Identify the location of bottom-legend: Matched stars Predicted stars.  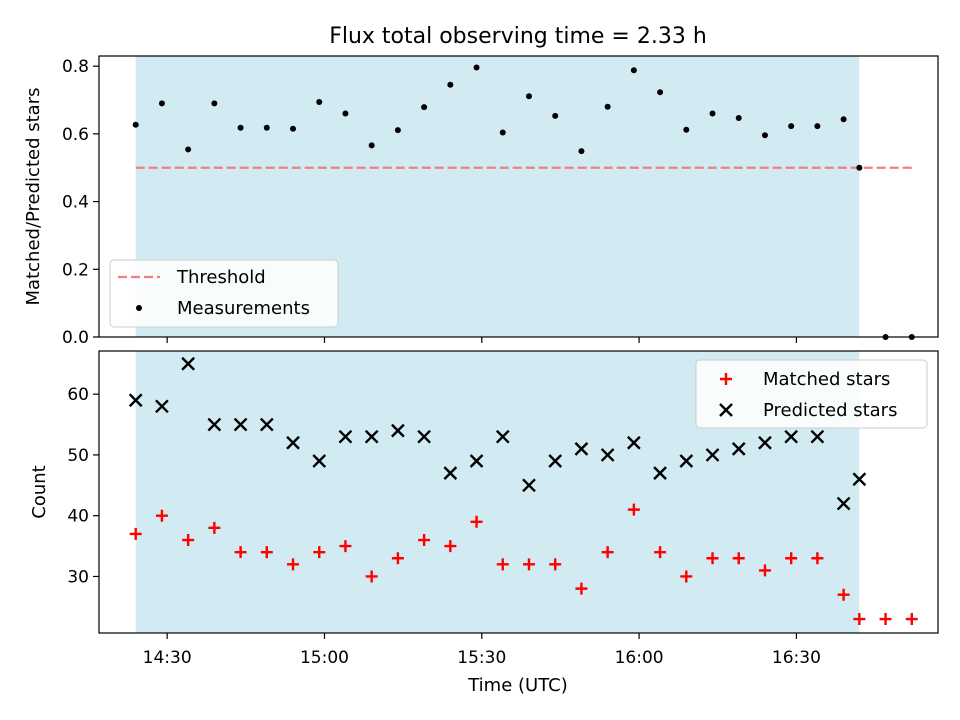
(811, 394).